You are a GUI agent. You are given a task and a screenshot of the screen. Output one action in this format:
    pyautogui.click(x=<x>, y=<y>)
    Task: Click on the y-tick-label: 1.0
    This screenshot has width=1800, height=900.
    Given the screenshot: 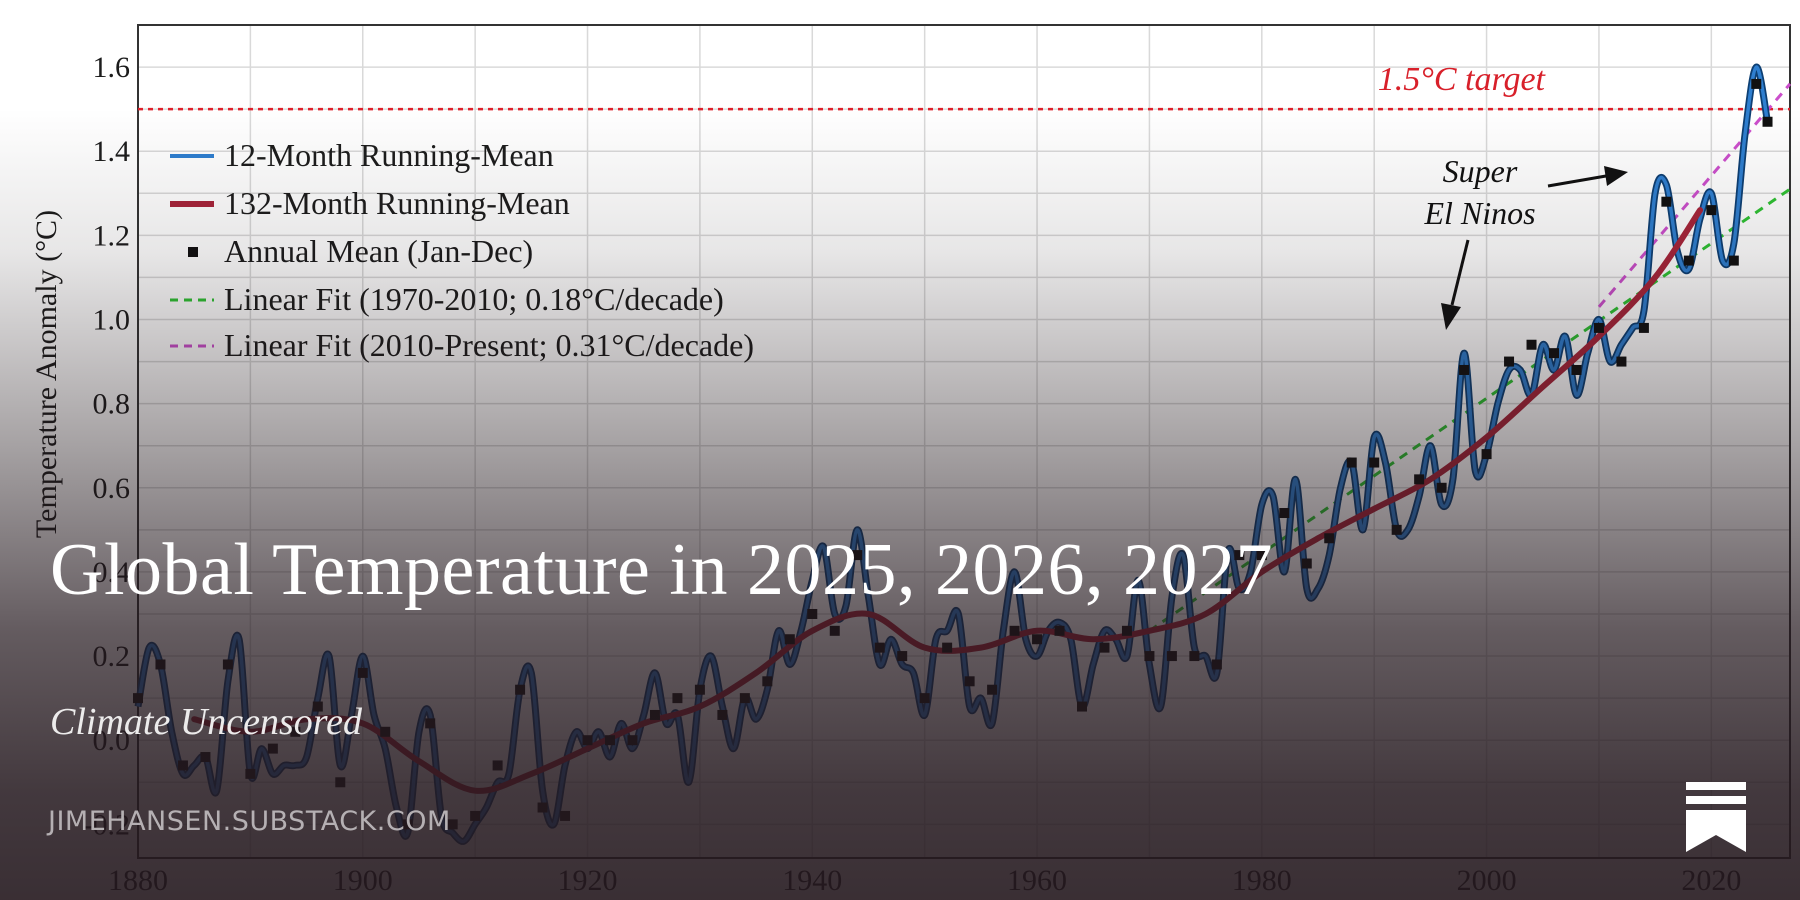 What is the action you would take?
    pyautogui.click(x=112, y=319)
    